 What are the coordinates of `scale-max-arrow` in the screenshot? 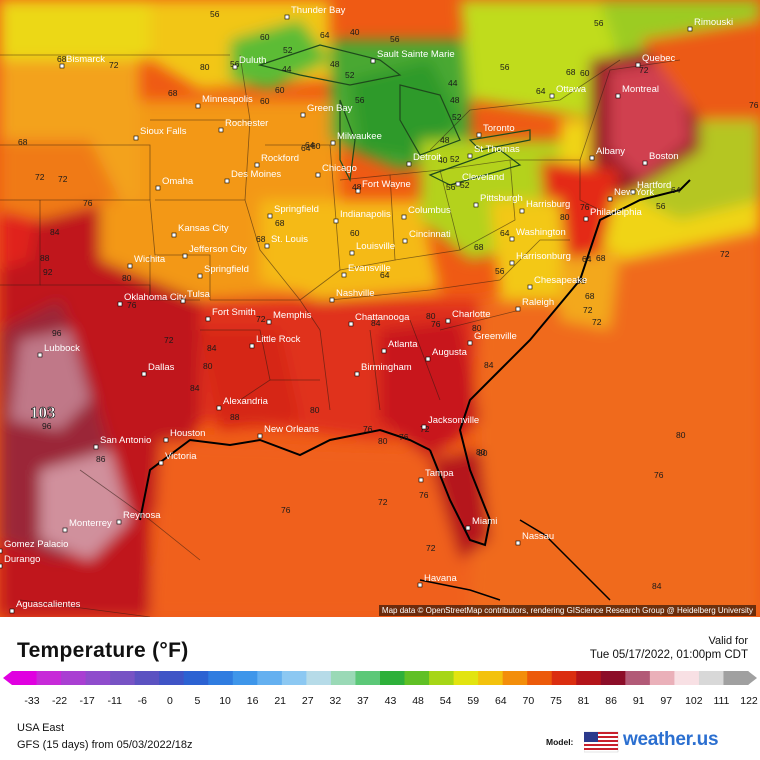 It's located at (752, 678).